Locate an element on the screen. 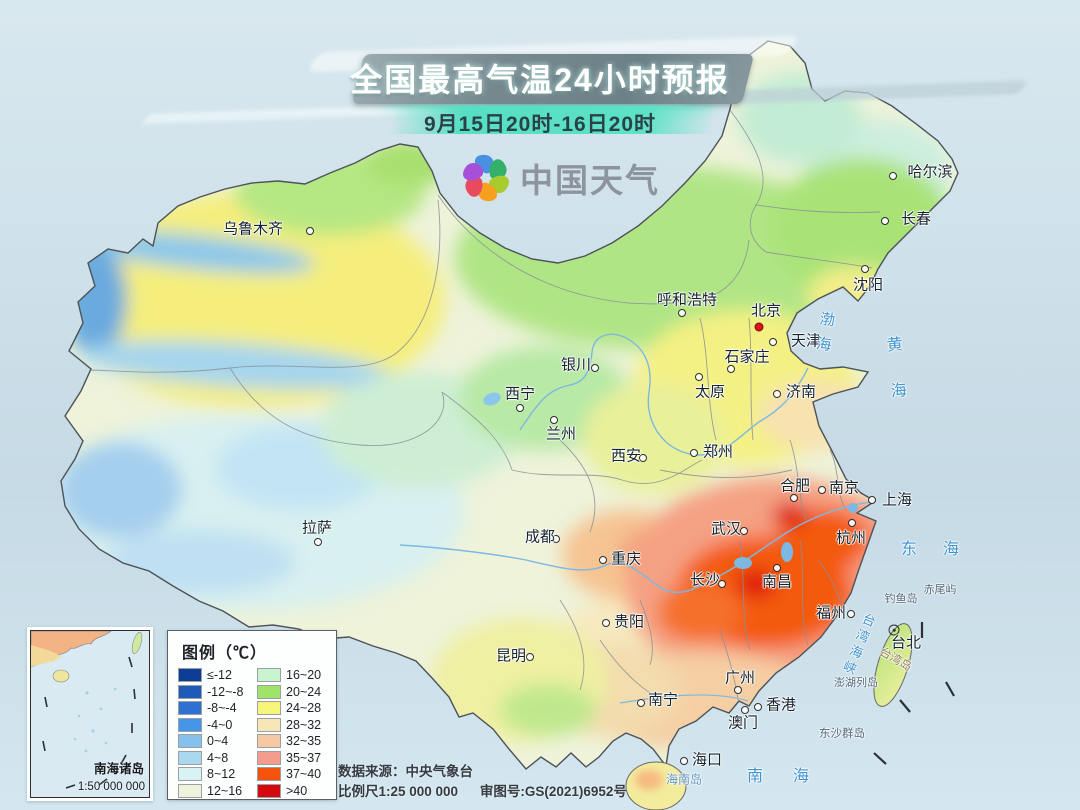 The height and width of the screenshot is (810, 1080). legend-range-label: 35~37 is located at coordinates (304, 757).